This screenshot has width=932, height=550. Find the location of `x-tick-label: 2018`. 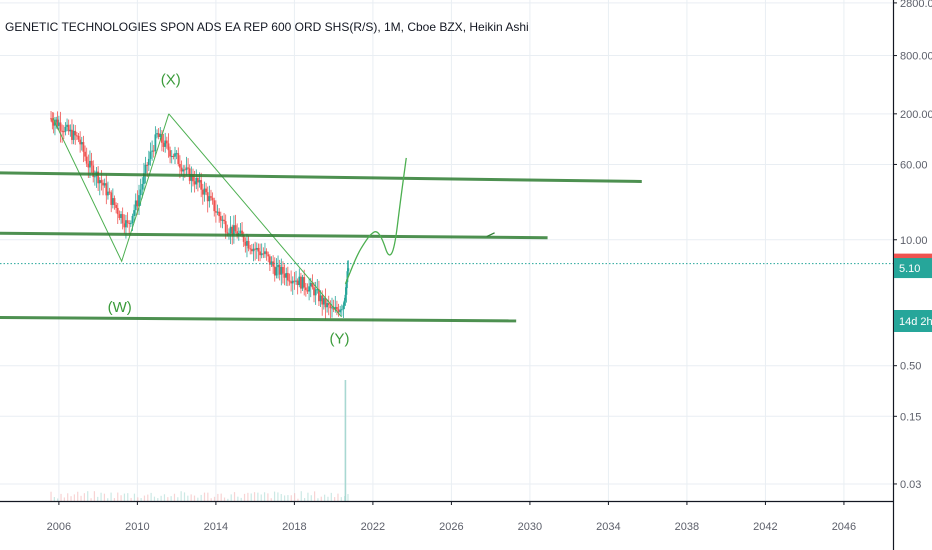

x-tick-label: 2018 is located at coordinates (294, 527).